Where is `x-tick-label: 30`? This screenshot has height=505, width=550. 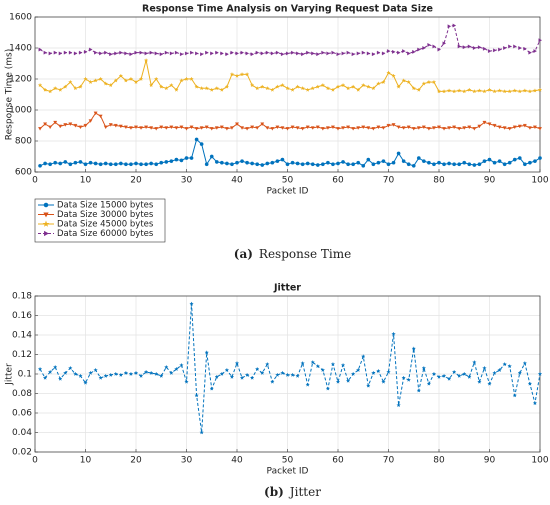
x-tick-label: 30 is located at coordinates (187, 181).